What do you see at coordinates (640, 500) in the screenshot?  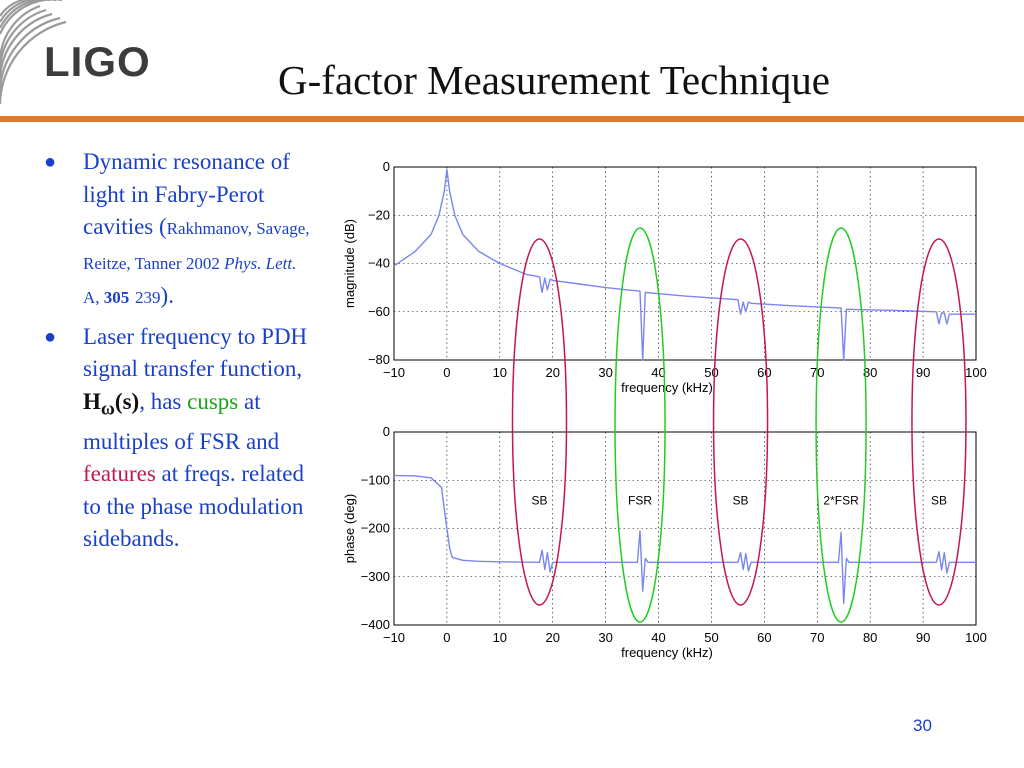 I see `annotation-label: FSR` at bounding box center [640, 500].